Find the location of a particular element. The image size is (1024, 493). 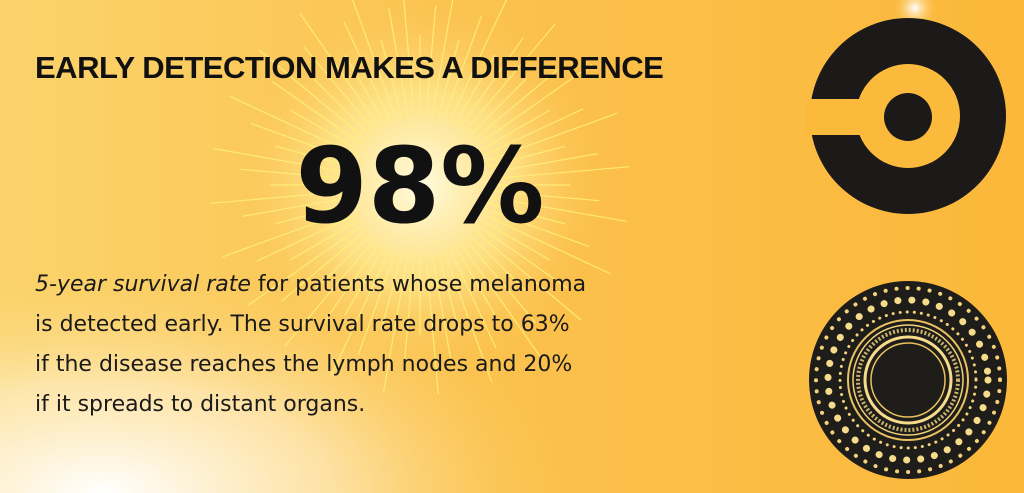

big-stat: 98% is located at coordinates (420, 186).